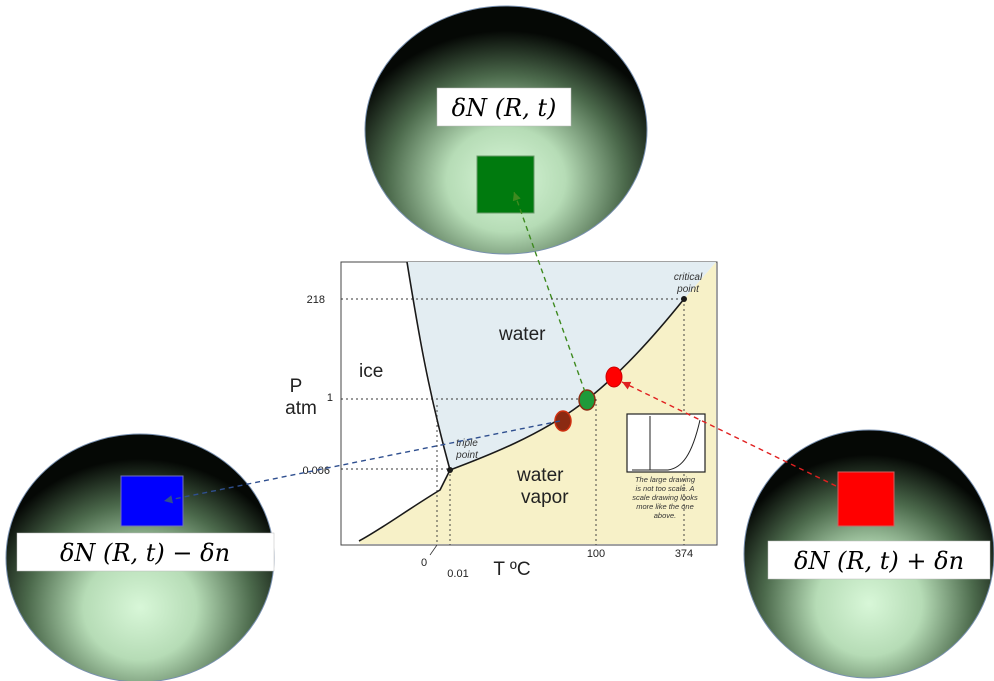  I want to click on water-label: water, so click(522, 334).